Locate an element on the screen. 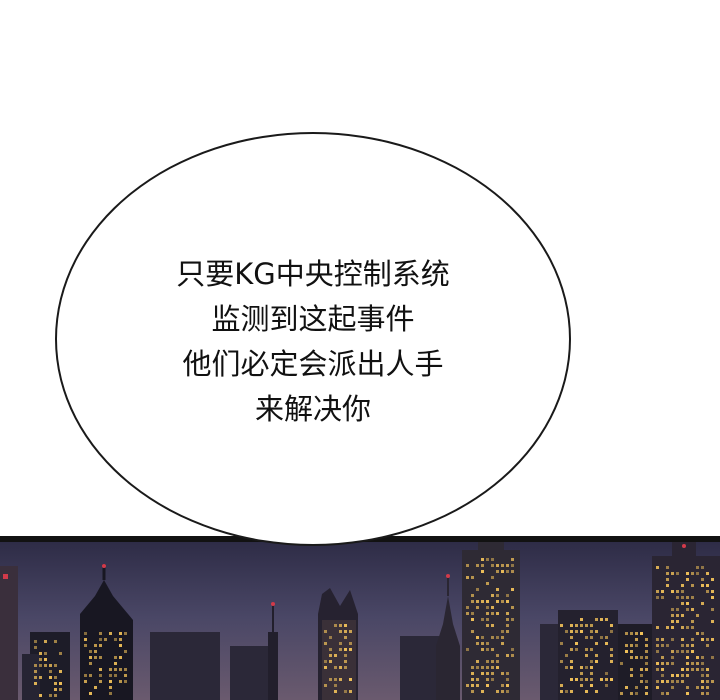  speech-line-4: 来解决你 is located at coordinates (312, 409).